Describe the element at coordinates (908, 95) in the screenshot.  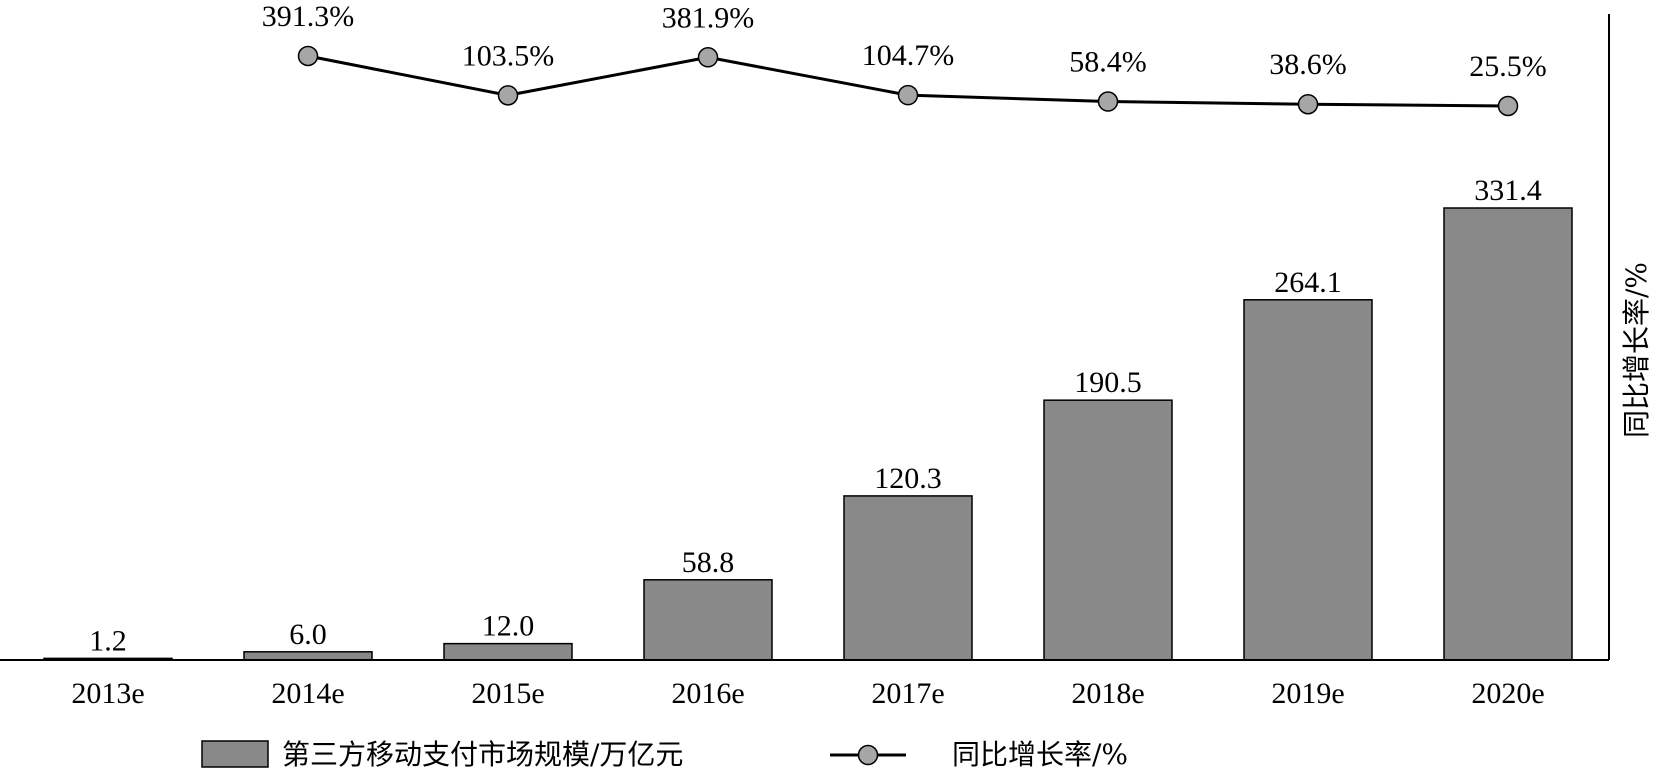
I see `growth-point-2017e` at that location.